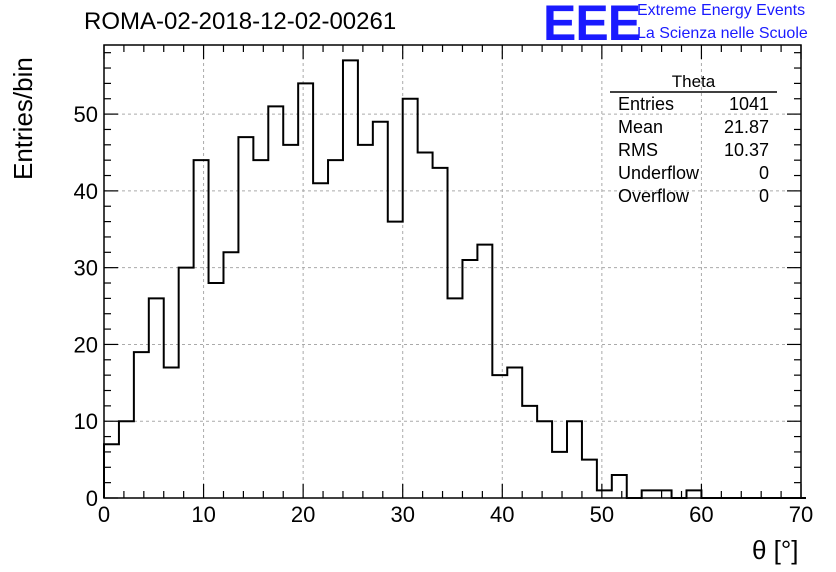 The image size is (836, 572). Describe the element at coordinates (86, 344) in the screenshot. I see `y-tick-label: 20` at that location.